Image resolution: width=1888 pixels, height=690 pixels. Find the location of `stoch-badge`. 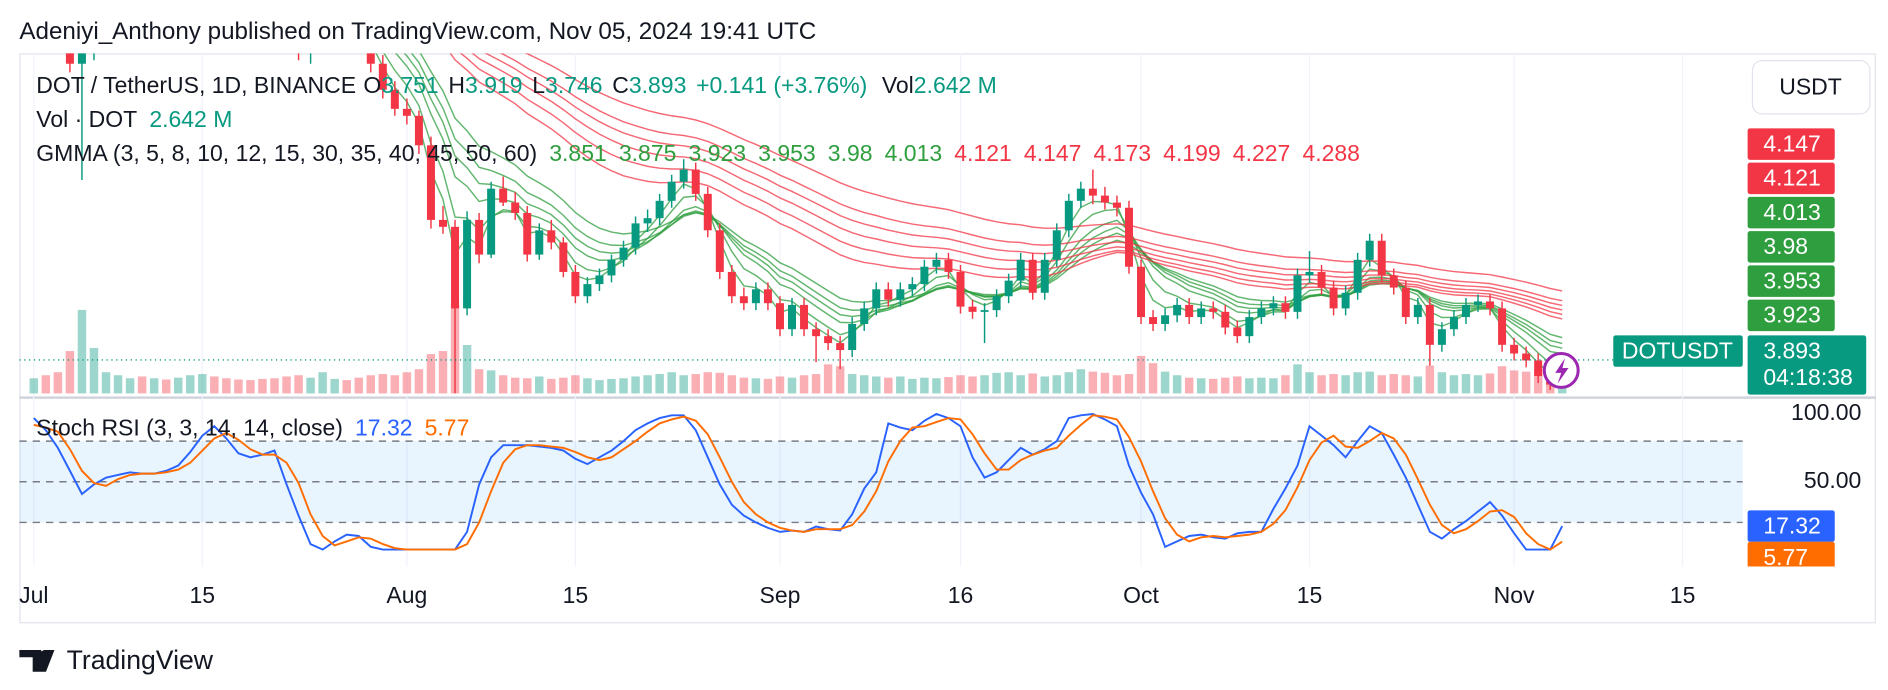

stoch-badge is located at coordinates (1791, 554).